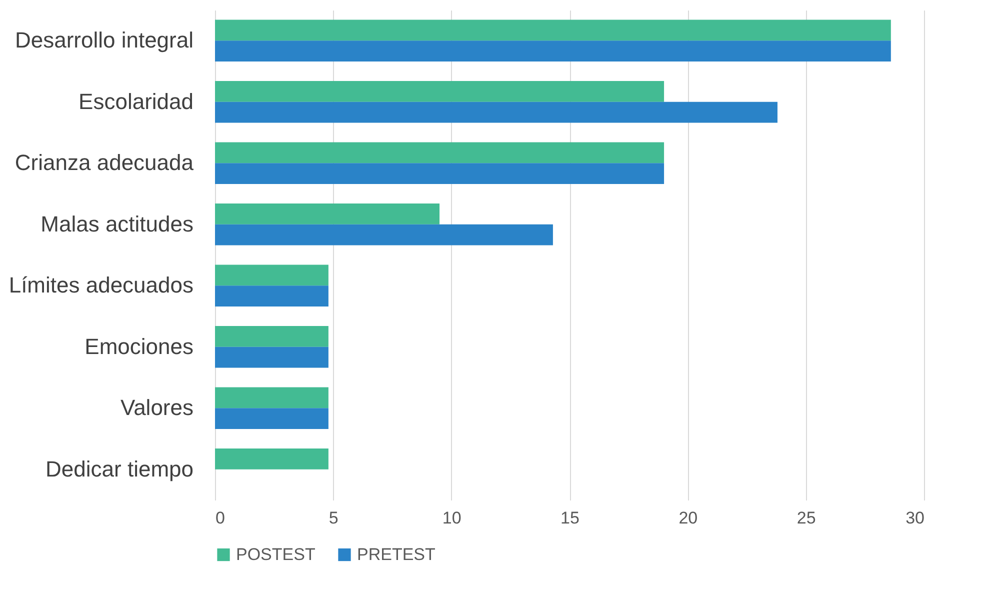 The image size is (984, 594). What do you see at coordinates (104, 163) in the screenshot?
I see `y-tick-label: Crianza adecuada` at bounding box center [104, 163].